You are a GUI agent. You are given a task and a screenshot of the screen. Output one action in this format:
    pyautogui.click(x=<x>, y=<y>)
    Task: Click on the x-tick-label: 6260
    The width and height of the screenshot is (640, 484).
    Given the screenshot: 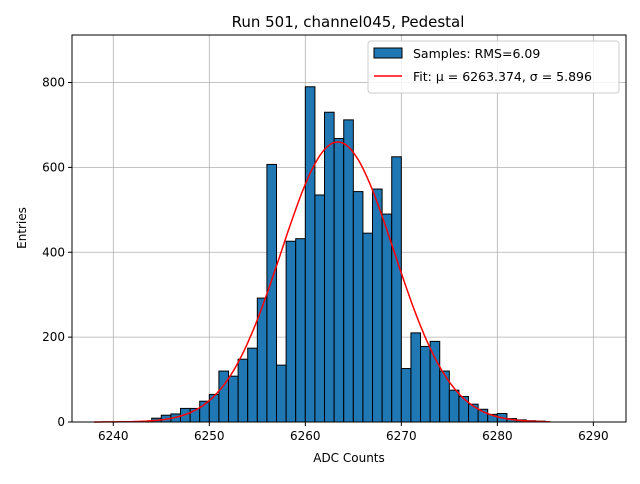 What is the action you would take?
    pyautogui.click(x=305, y=436)
    